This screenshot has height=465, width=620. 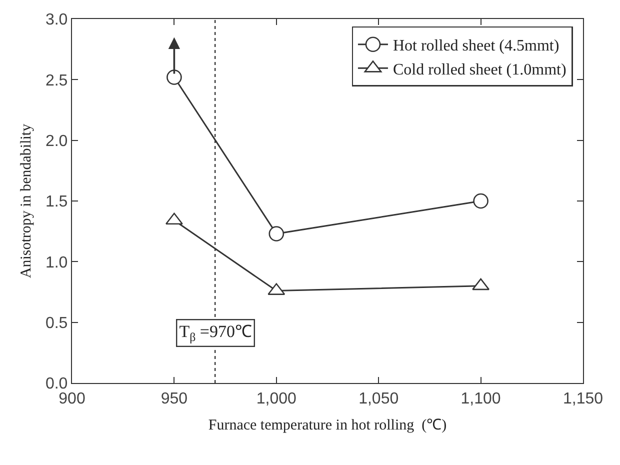 What do you see at coordinates (378, 399) in the screenshot?
I see `x-tick-label: 1,050` at bounding box center [378, 399].